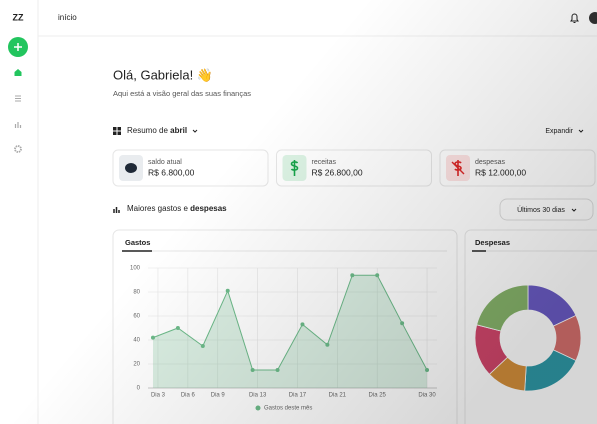 This screenshot has height=424, width=597. Describe the element at coordinates (131, 168) in the screenshot. I see `card-icon` at that location.